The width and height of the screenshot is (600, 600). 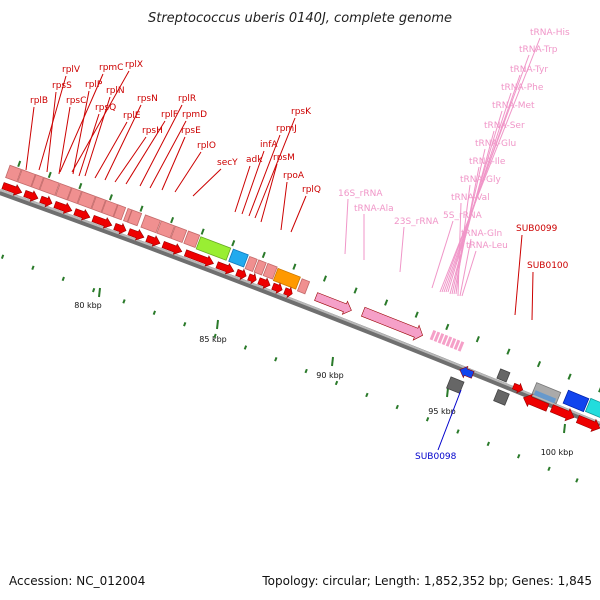 What do you see at coordinates (463, 216) in the screenshot?
I see `rna-label-5S_rRNA: 5S_rRNA` at bounding box center [463, 216].